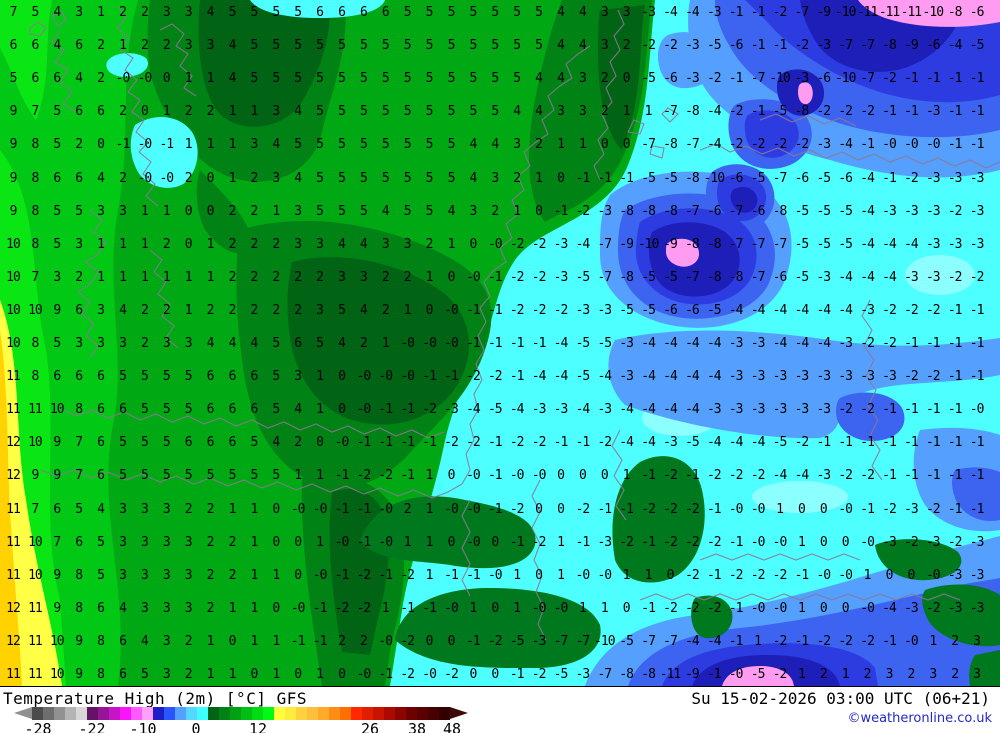  Describe the element at coordinates (840, 698) in the screenshot. I see `forecast-datetime: Su 15-02-2026 03:00 UTC (06+21)` at that location.